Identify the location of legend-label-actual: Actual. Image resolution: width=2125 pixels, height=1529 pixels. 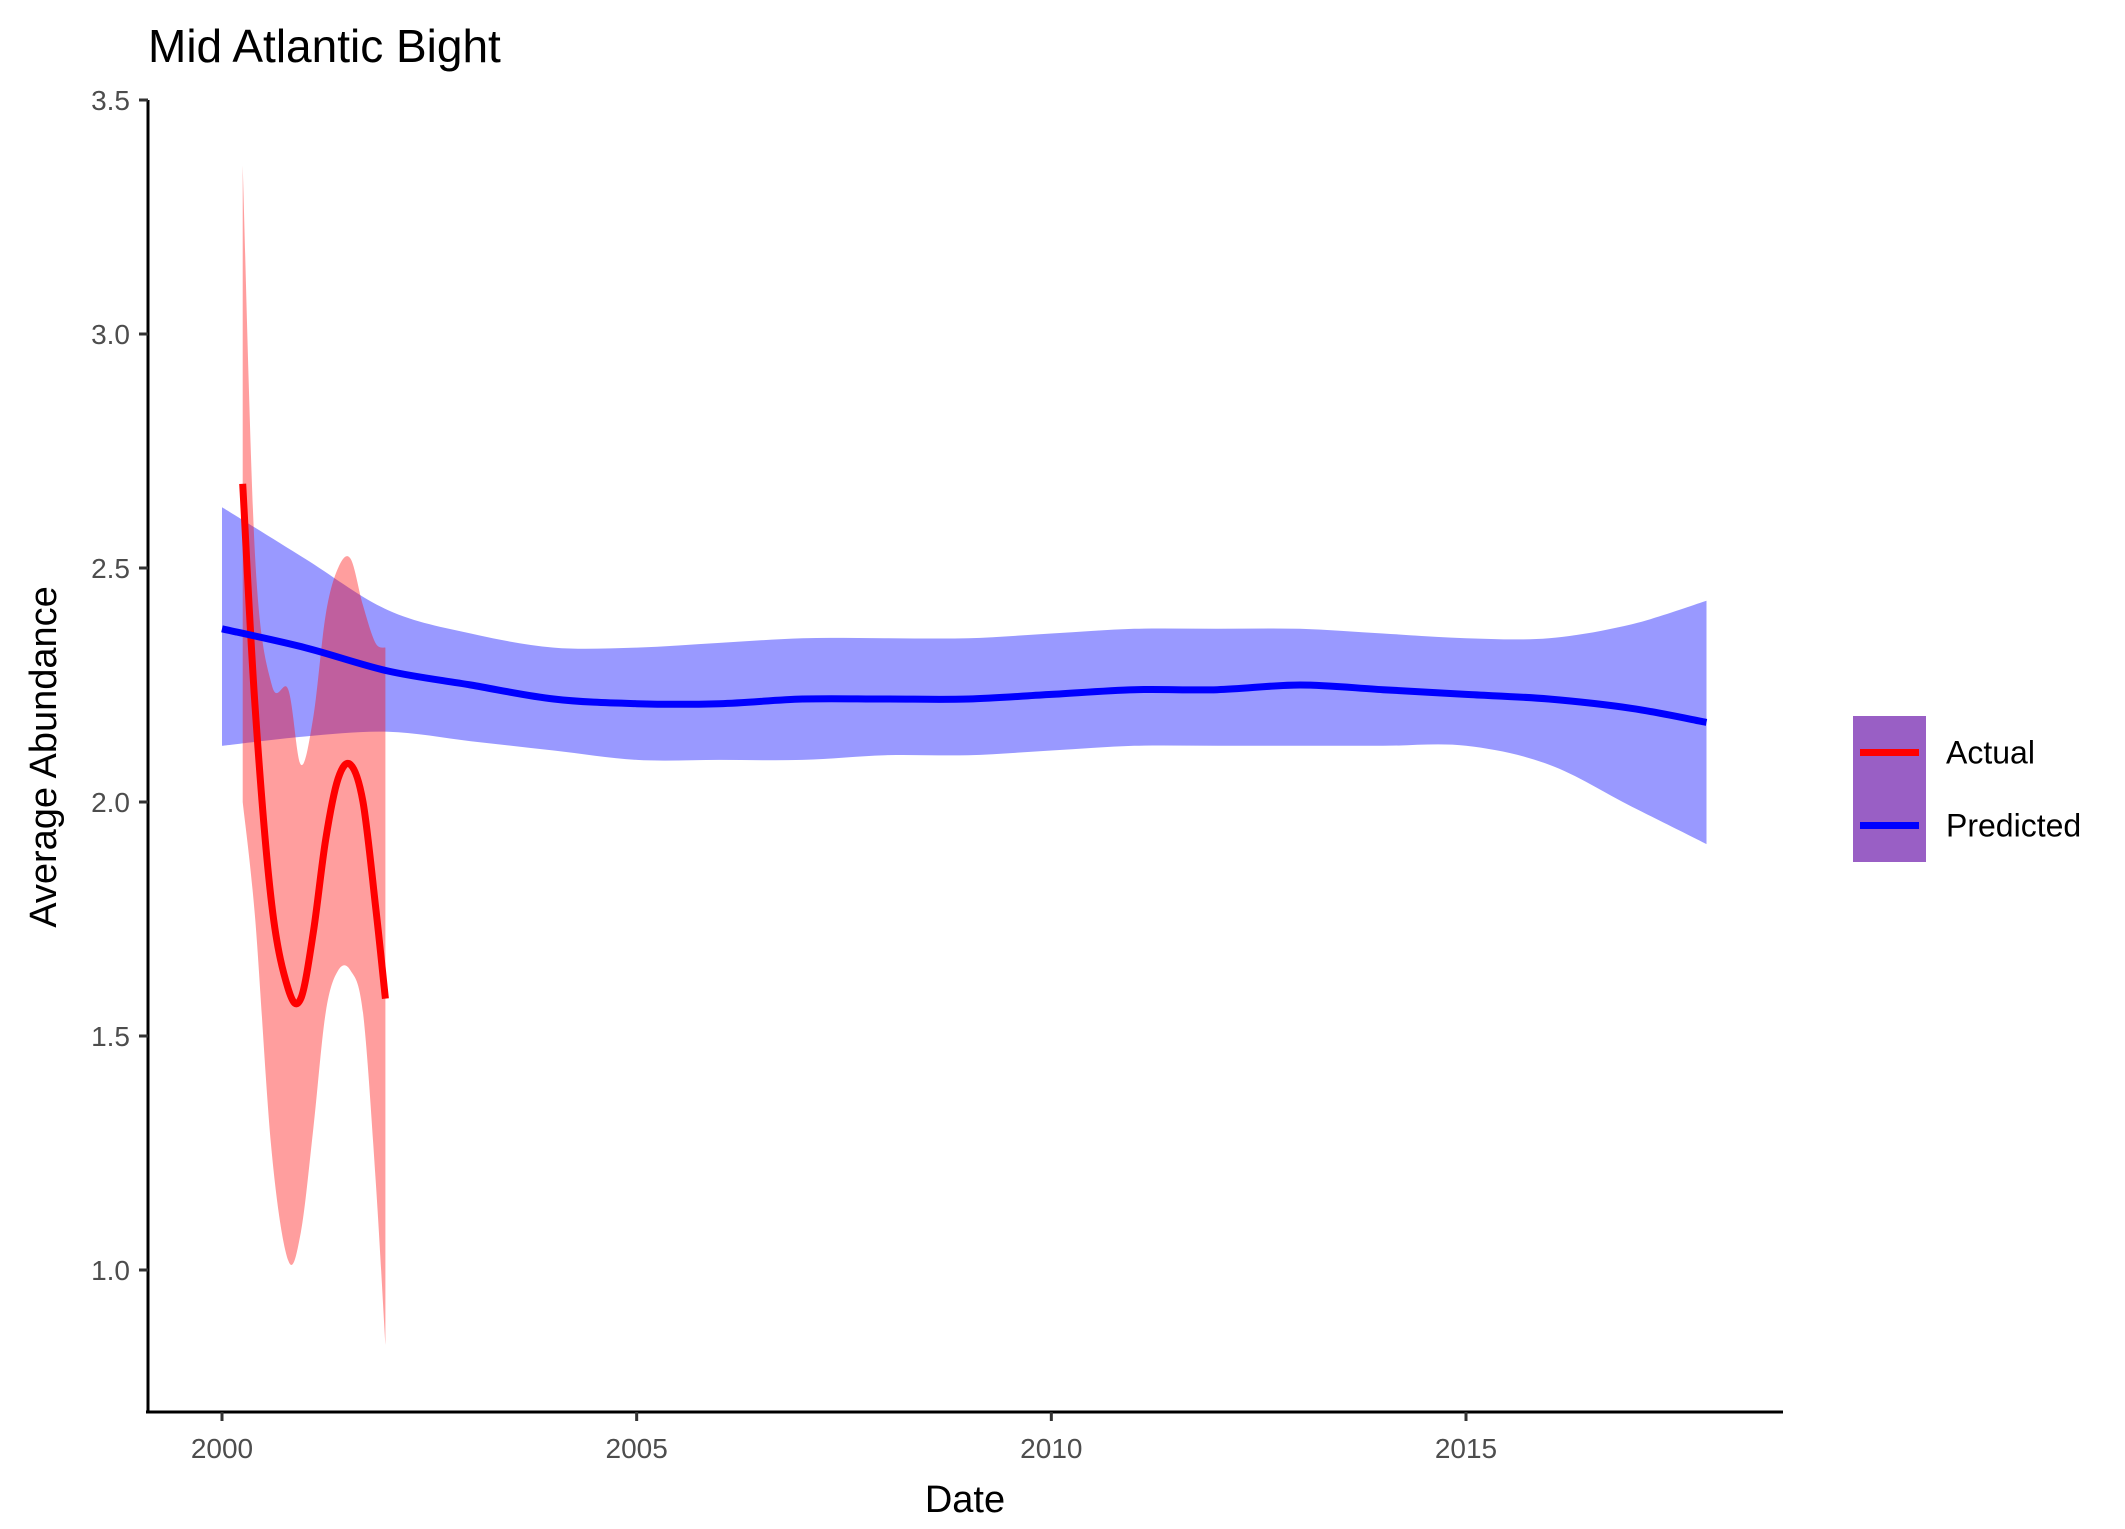
(1990, 753).